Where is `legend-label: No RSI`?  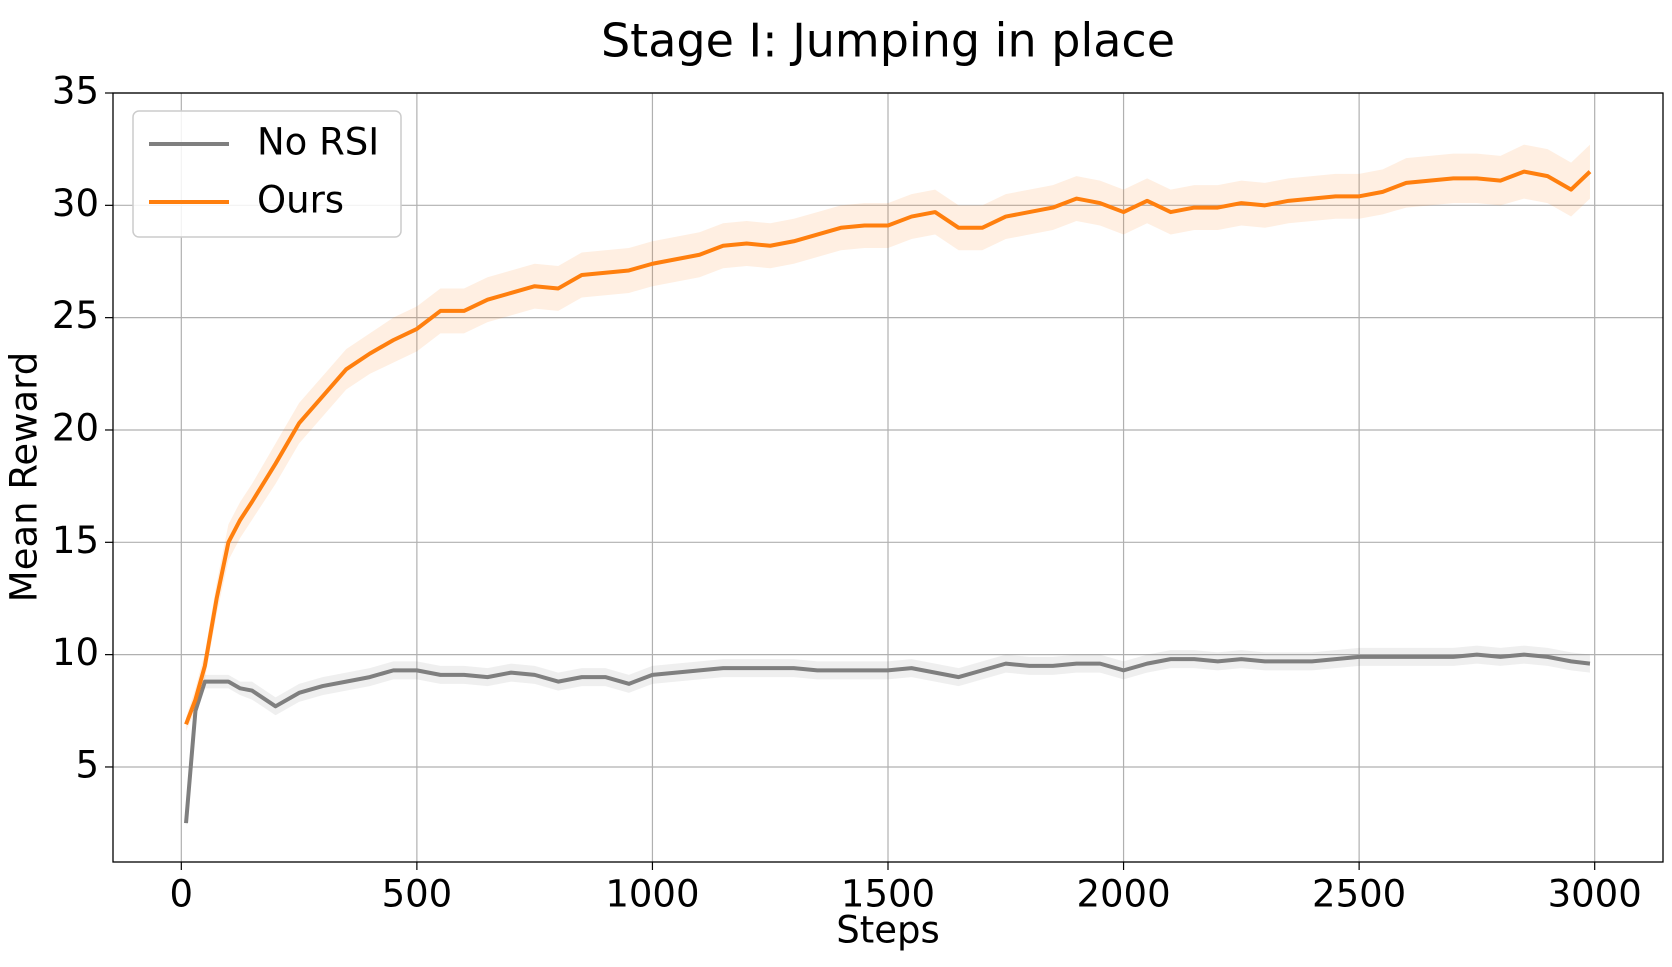
legend-label: No RSI is located at coordinates (318, 142).